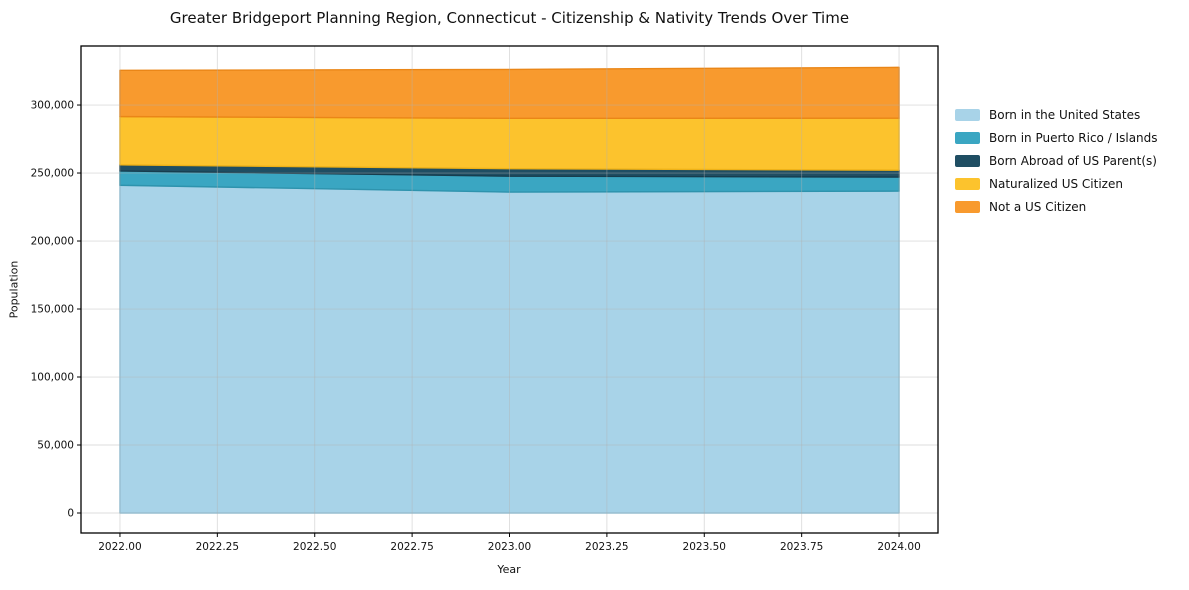 The width and height of the screenshot is (1189, 590). I want to click on y-tick-label: 0, so click(70, 514).